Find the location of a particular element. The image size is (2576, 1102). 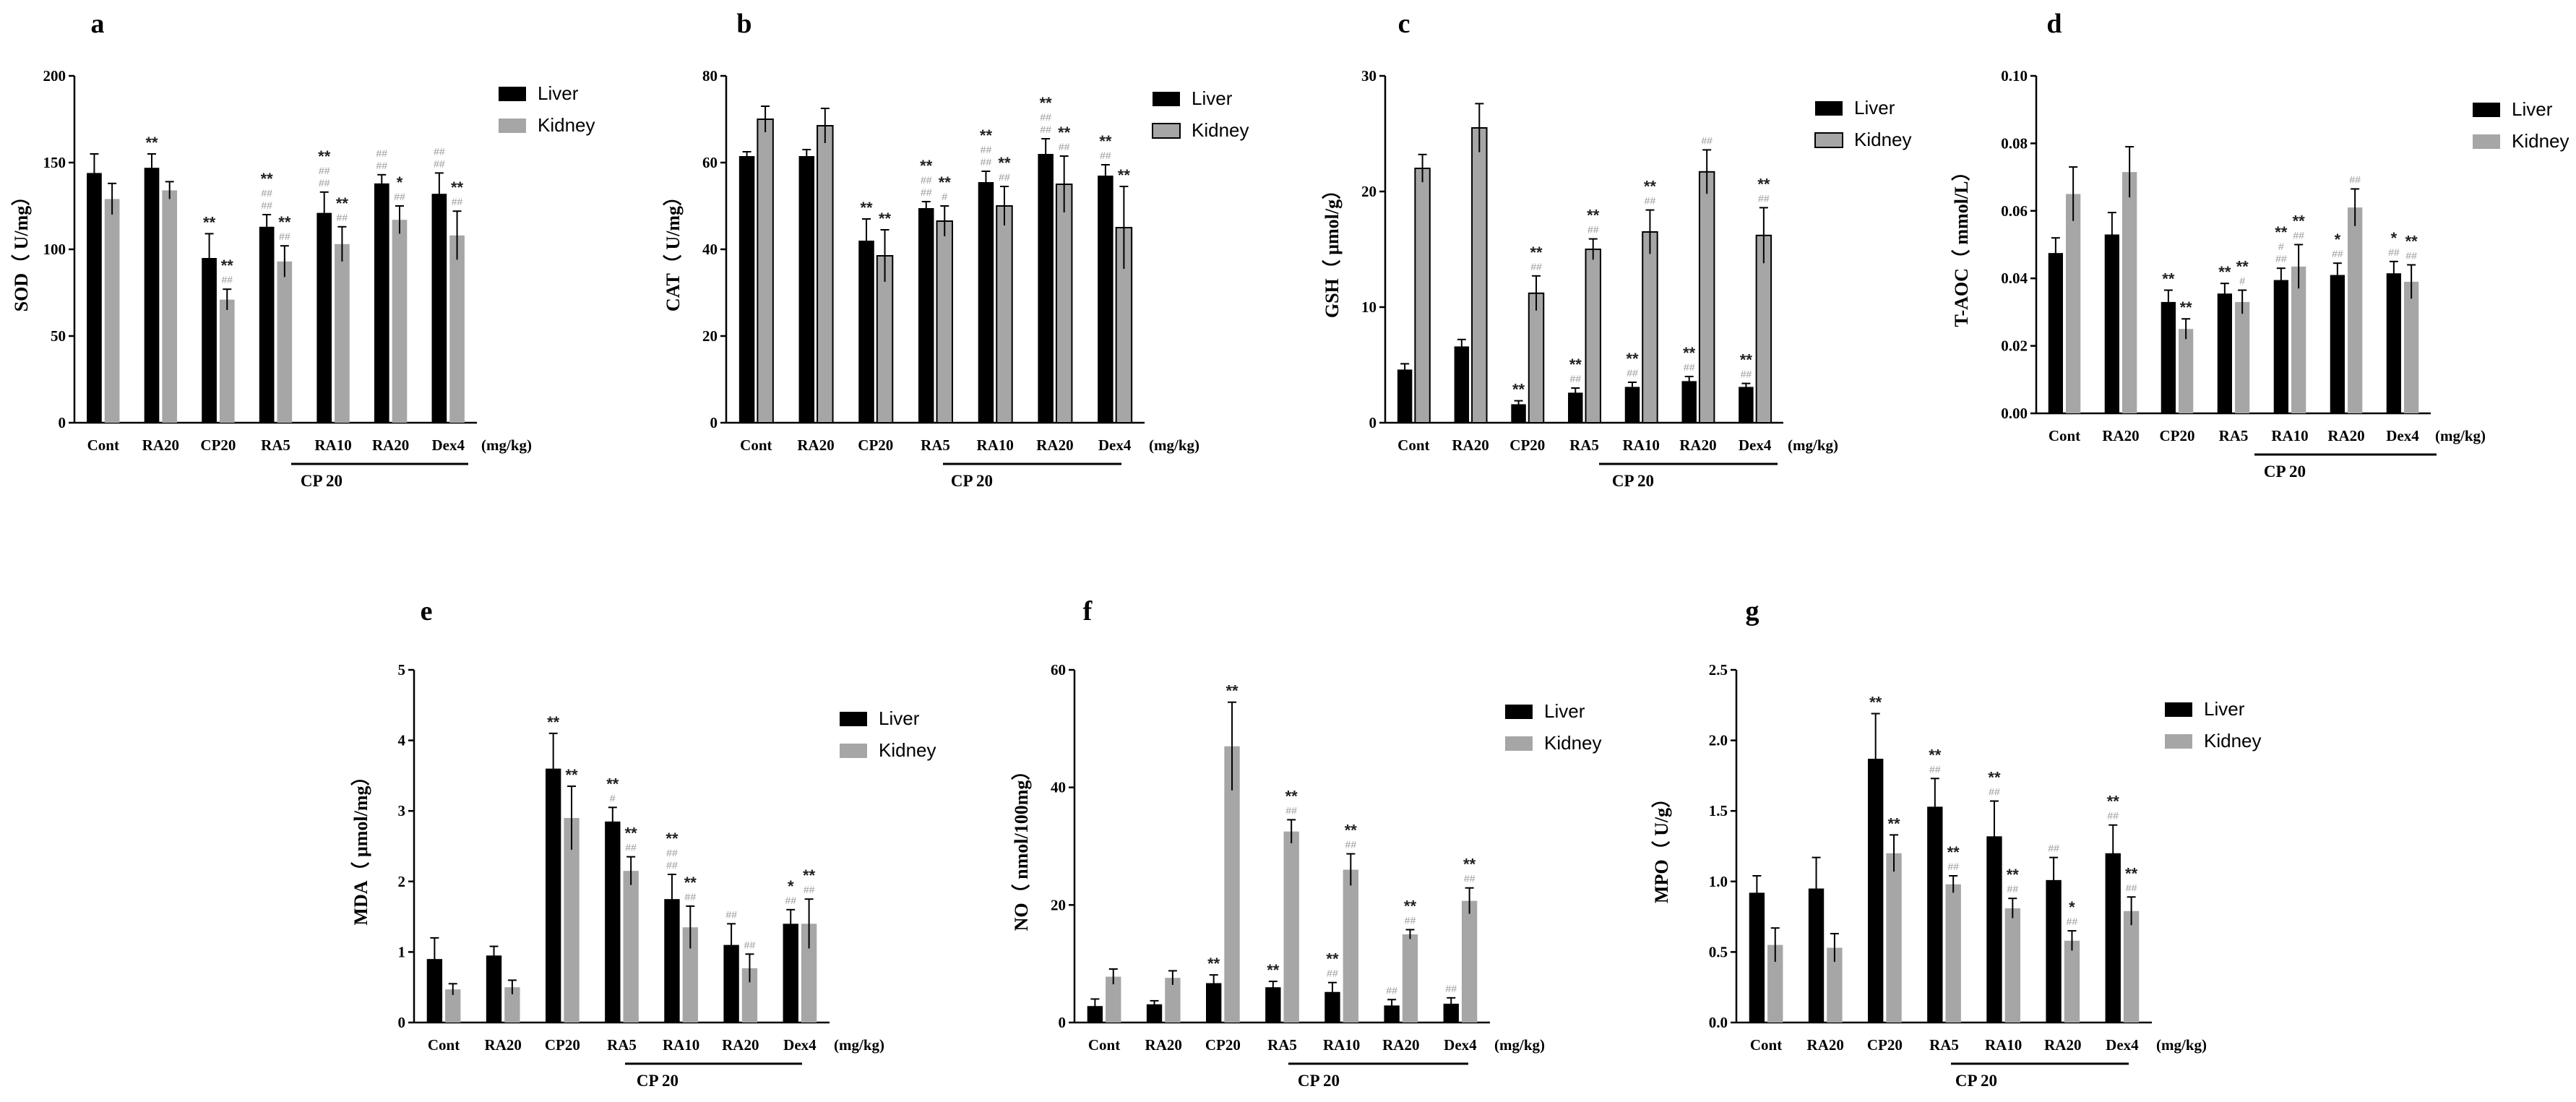

y-tick-label: 2.0 is located at coordinates (1718, 740).